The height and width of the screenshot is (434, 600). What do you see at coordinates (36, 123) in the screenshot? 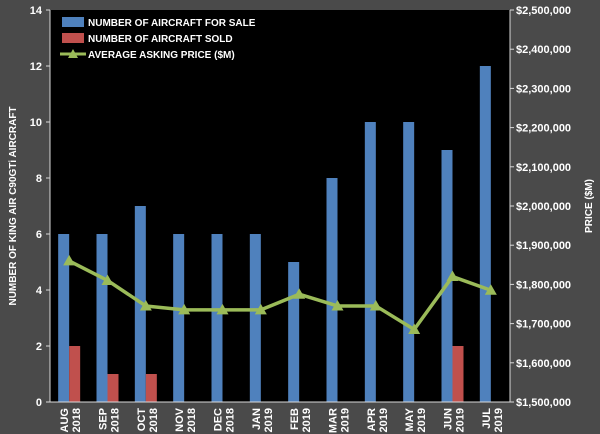
I see `left-tick-label: 10` at bounding box center [36, 123].